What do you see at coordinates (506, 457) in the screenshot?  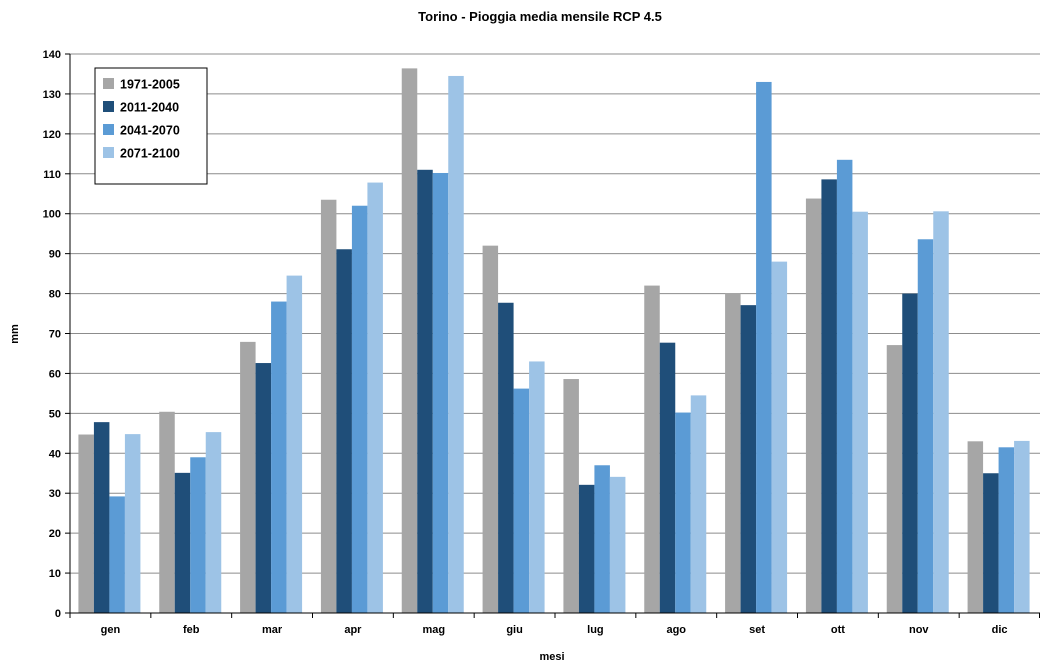 I see `bar-giu-2011-2040` at bounding box center [506, 457].